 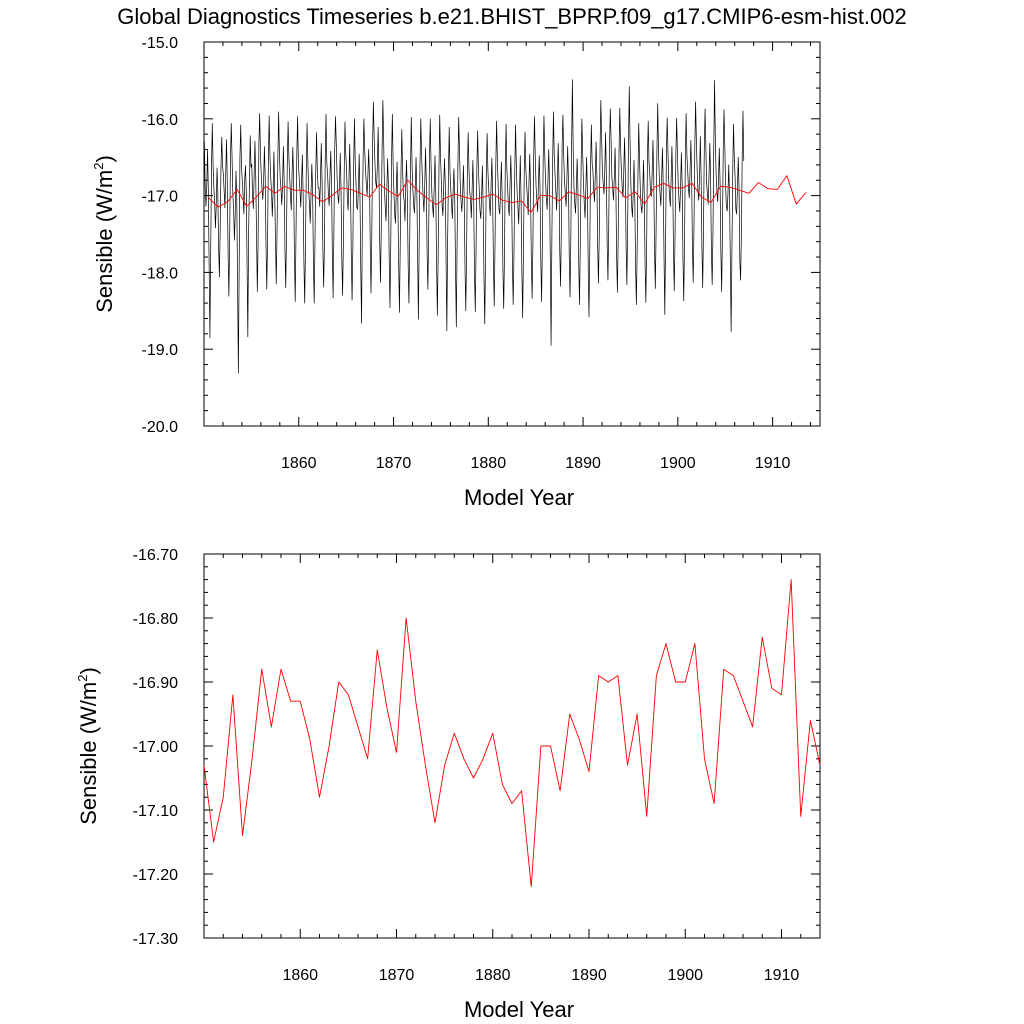 What do you see at coordinates (155, 619) in the screenshot?
I see `y-tick-label: -16.80` at bounding box center [155, 619].